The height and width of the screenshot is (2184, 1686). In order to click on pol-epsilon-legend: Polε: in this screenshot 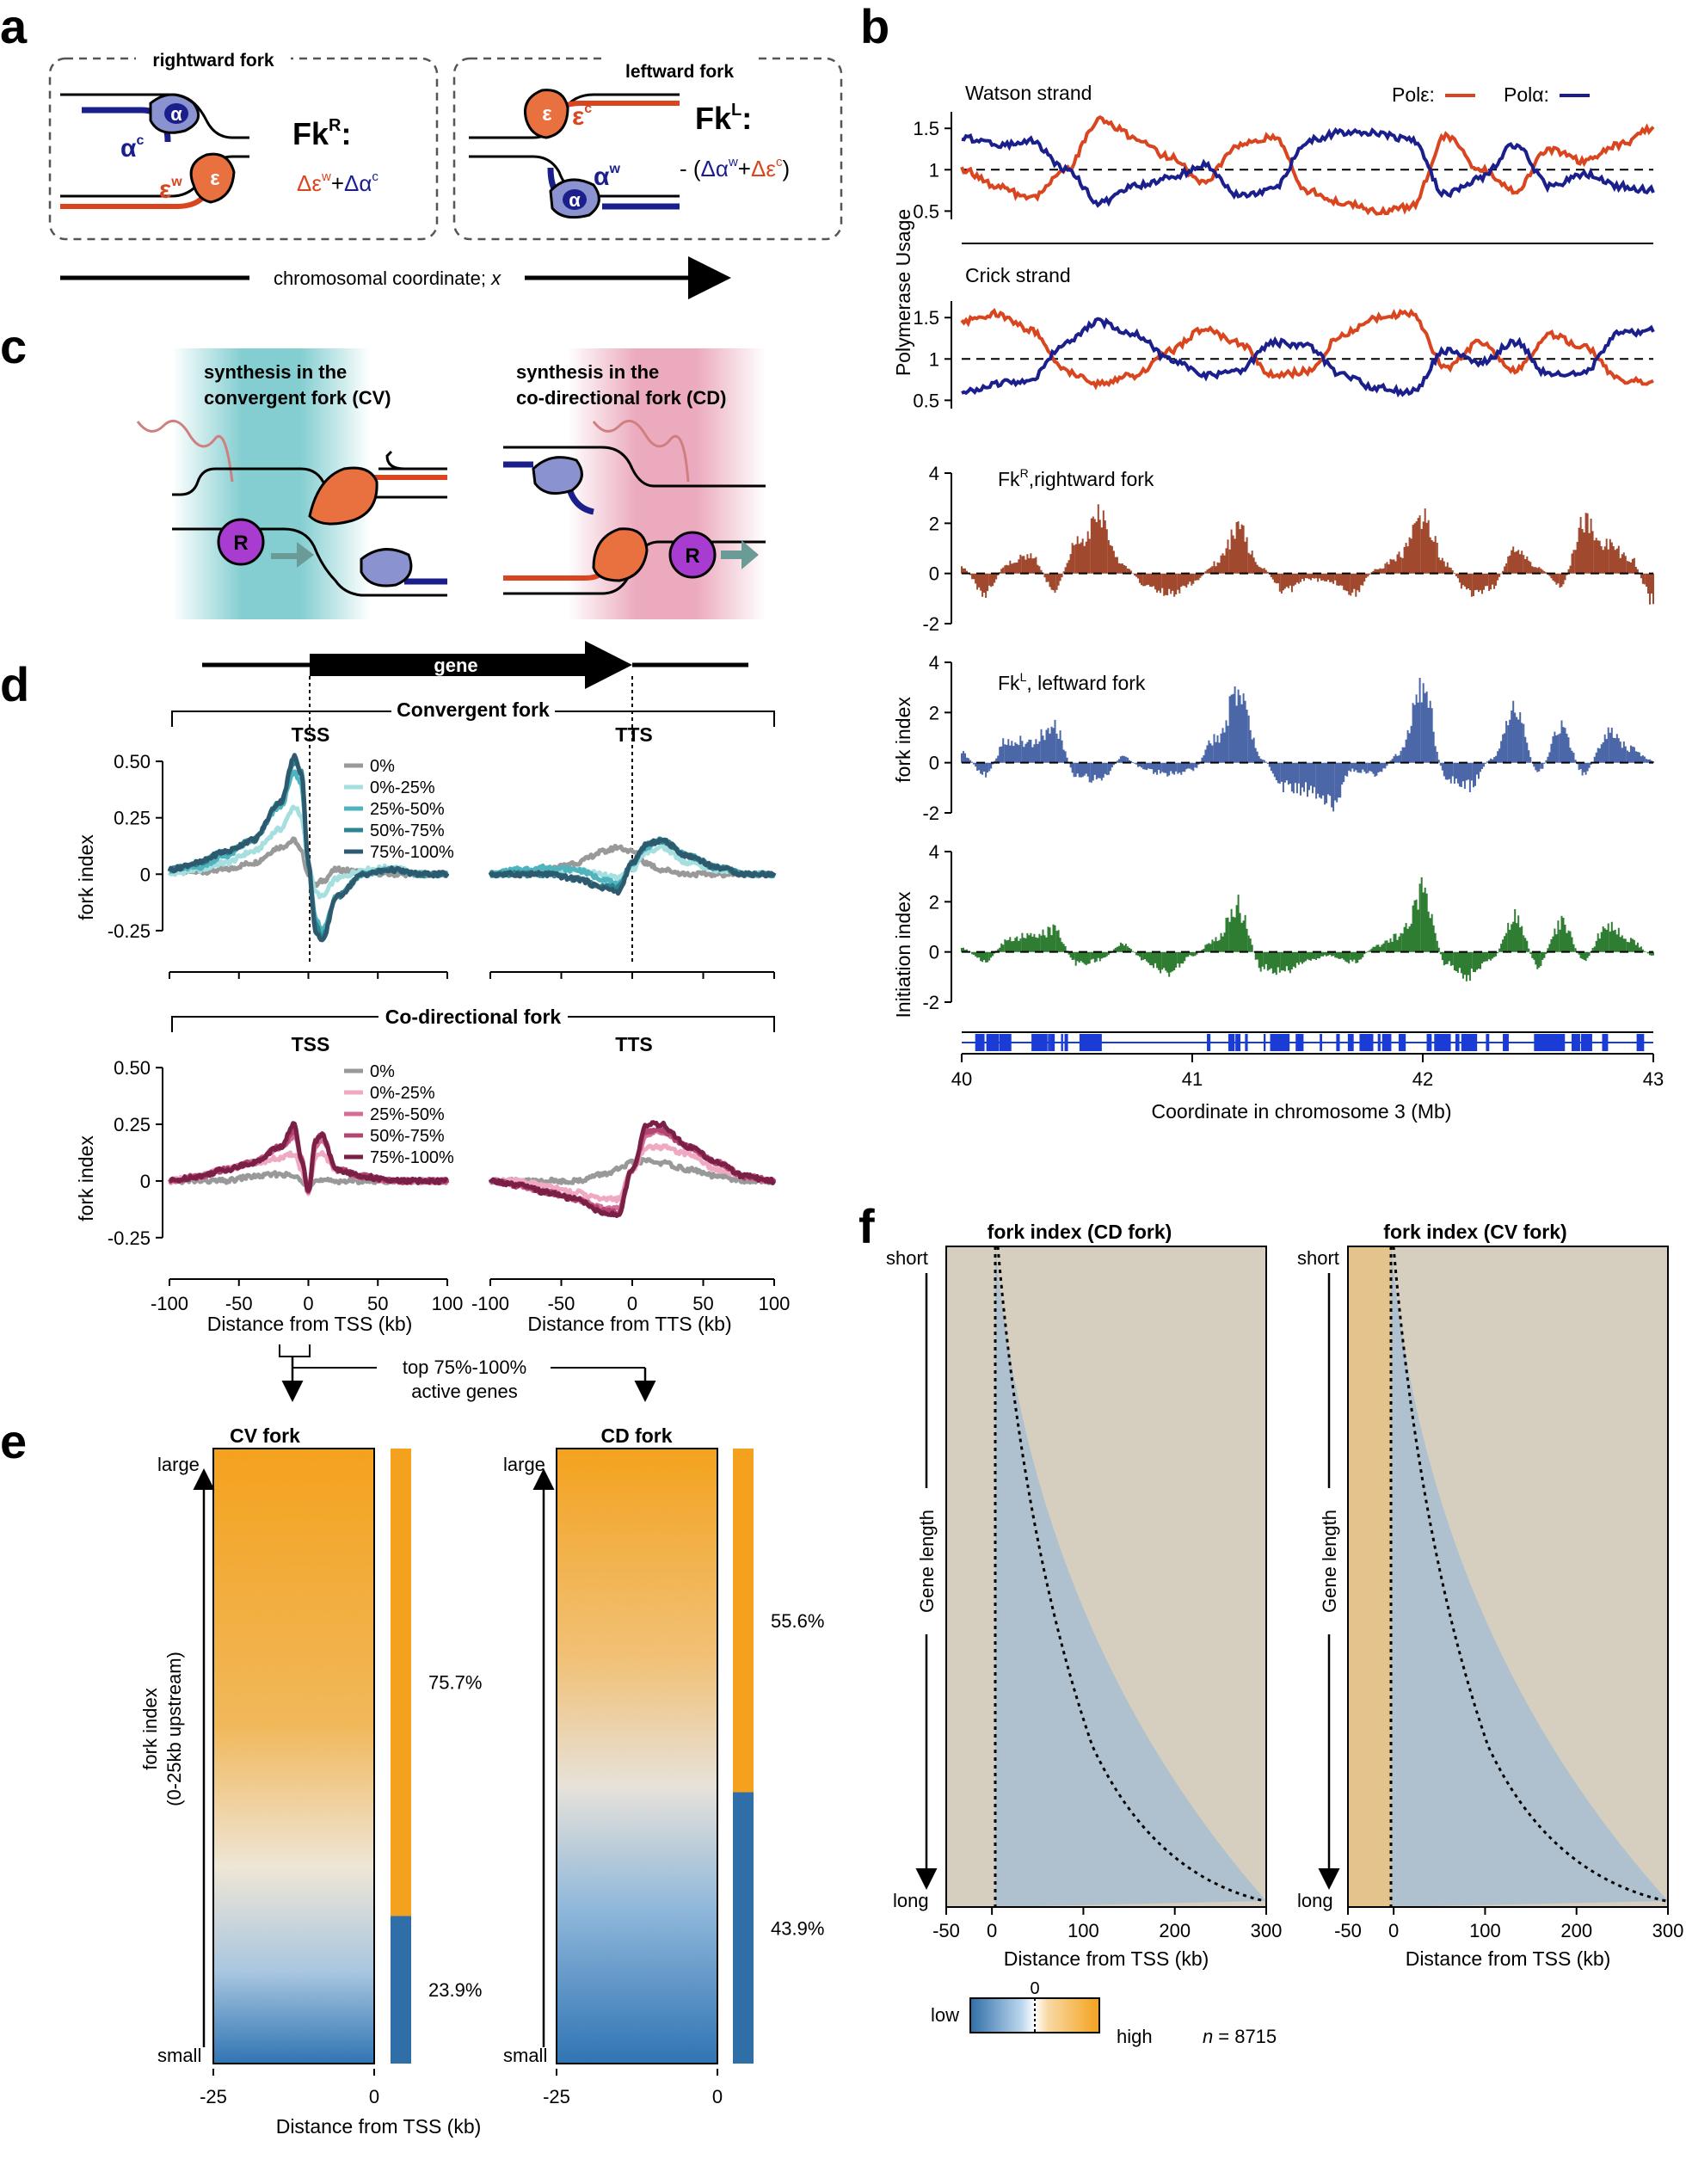, I will do `click(1413, 95)`.